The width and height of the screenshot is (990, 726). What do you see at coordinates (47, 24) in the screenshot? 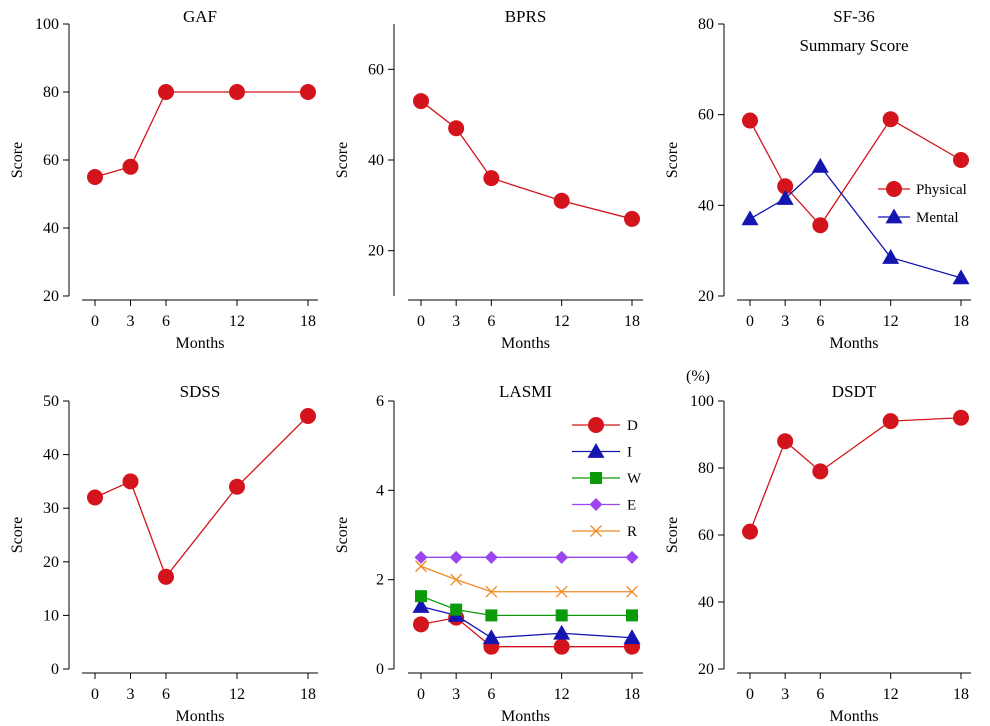
I see `y-tick-label: 100` at bounding box center [47, 24].